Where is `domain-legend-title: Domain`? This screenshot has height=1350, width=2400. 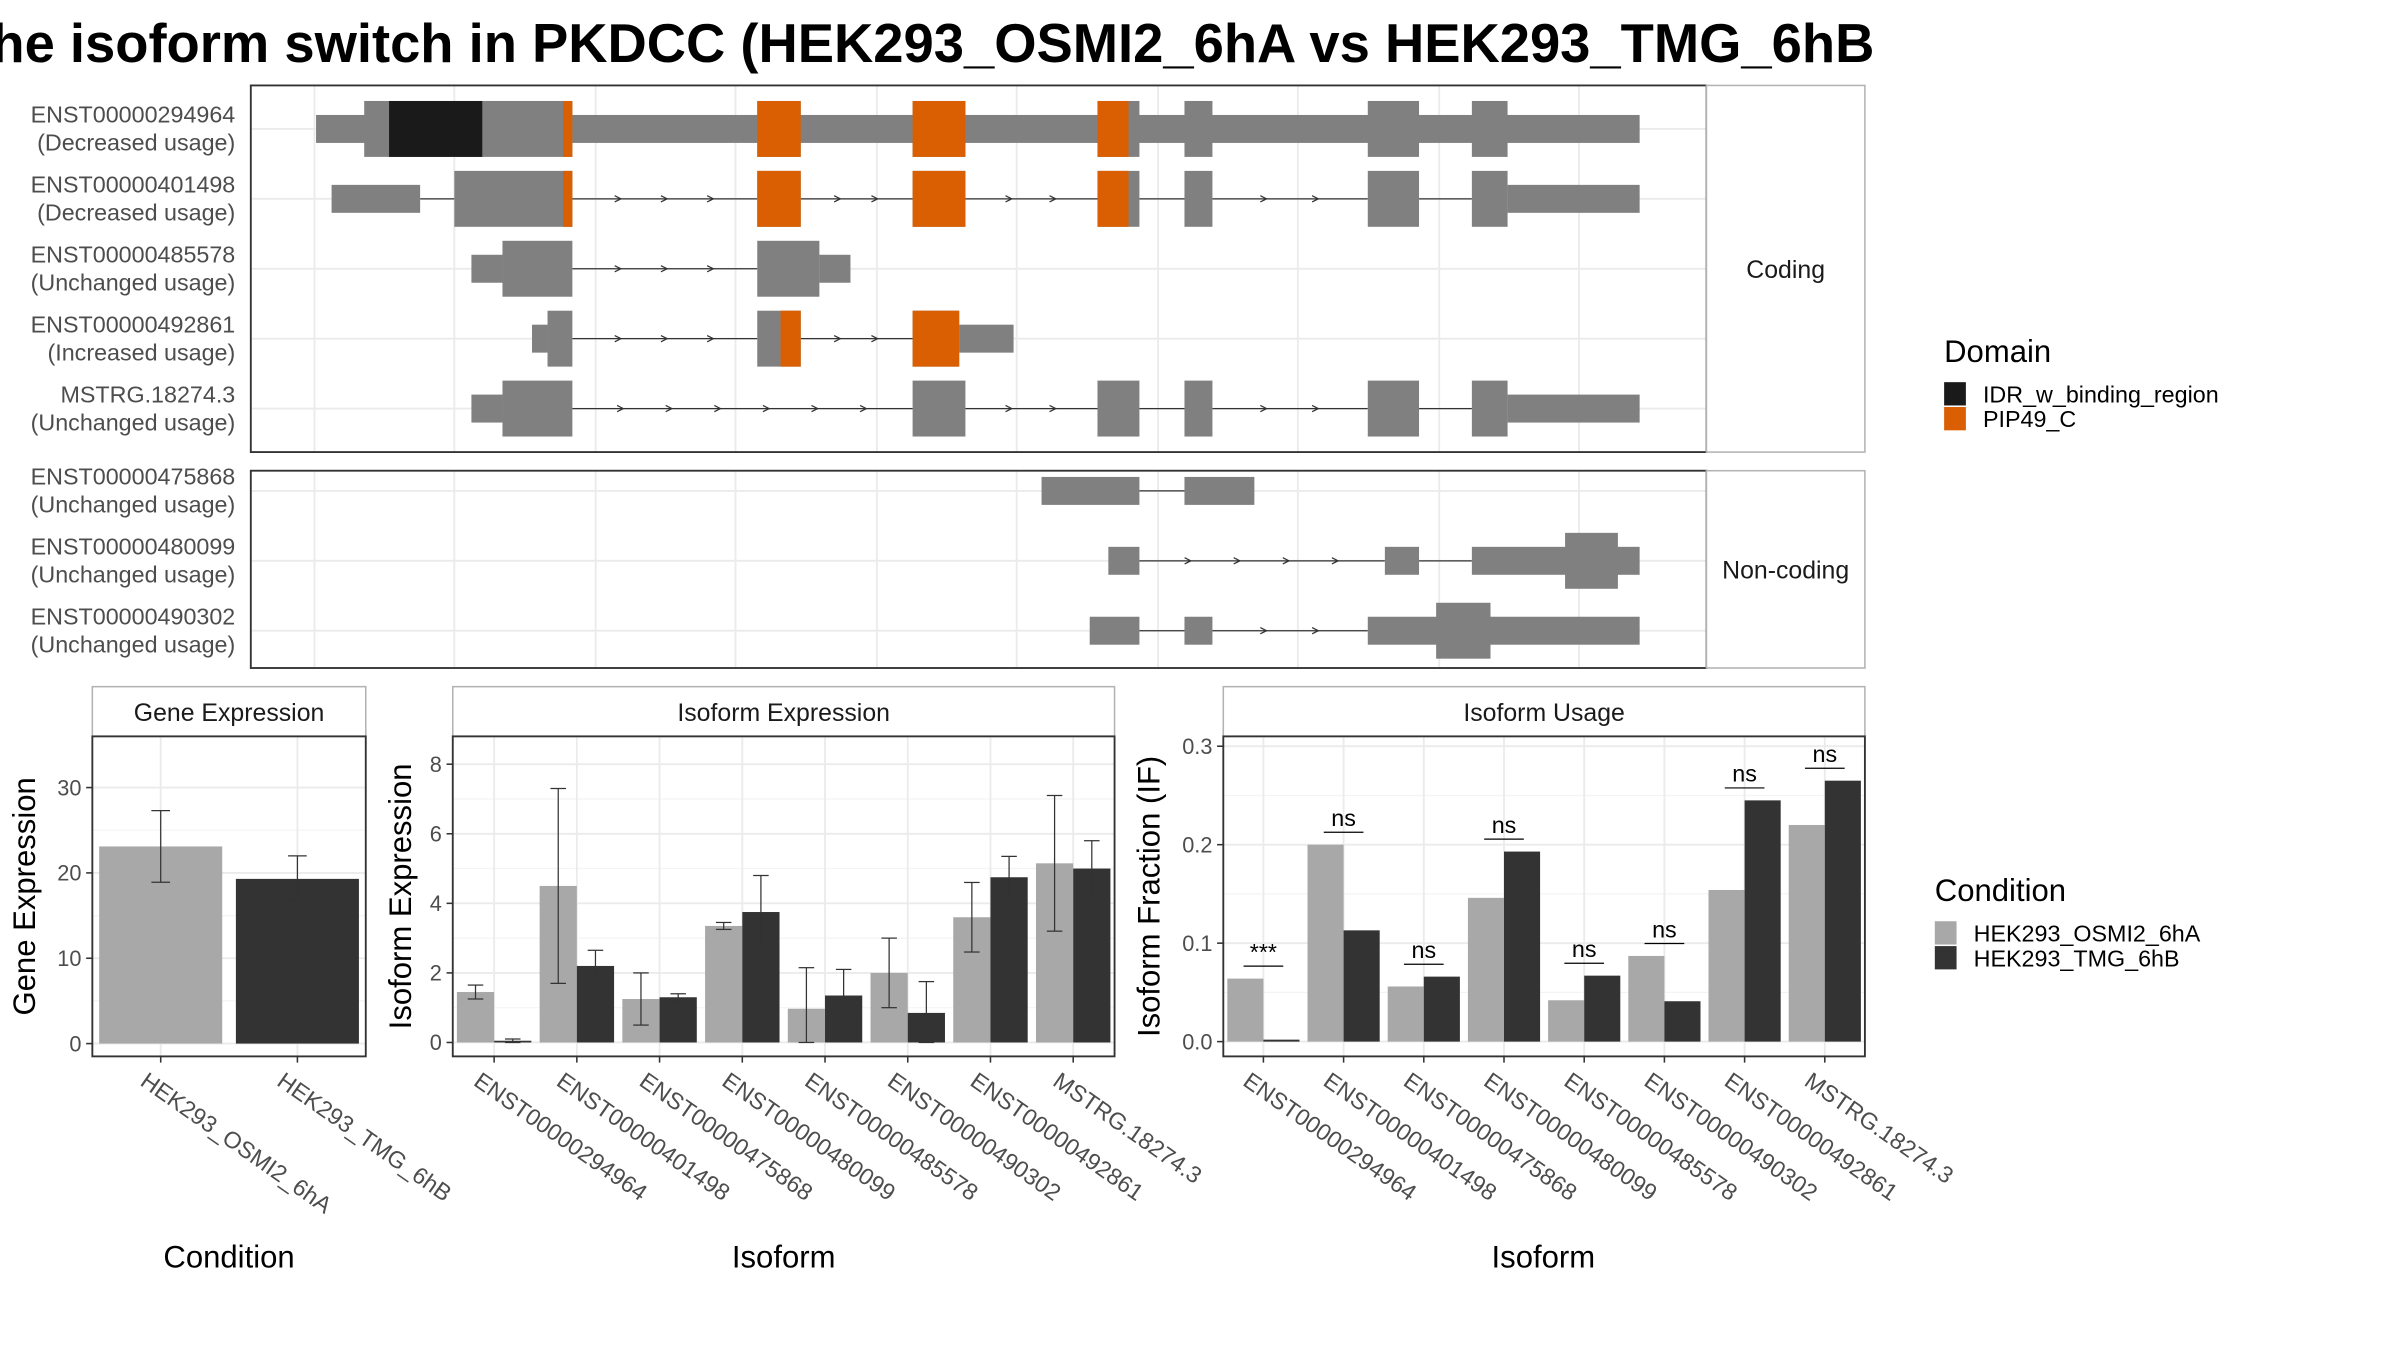
domain-legend-title: Domain is located at coordinates (1997, 351).